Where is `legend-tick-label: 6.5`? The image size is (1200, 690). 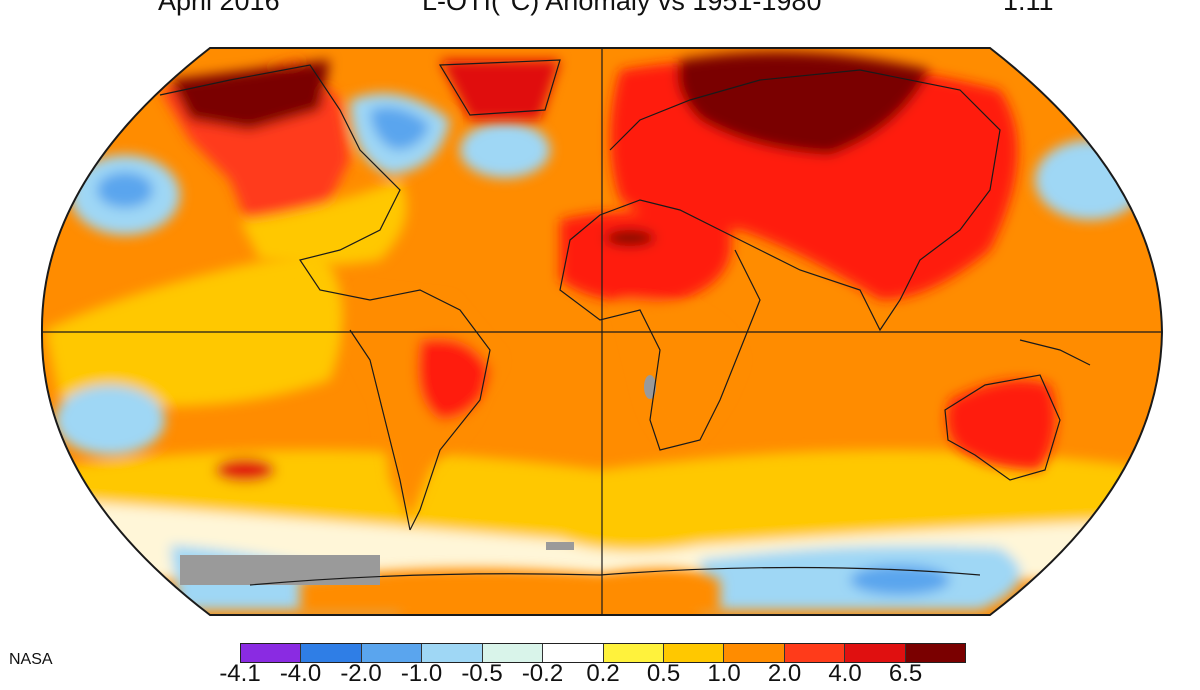 legend-tick-label: 6.5 is located at coordinates (905, 673).